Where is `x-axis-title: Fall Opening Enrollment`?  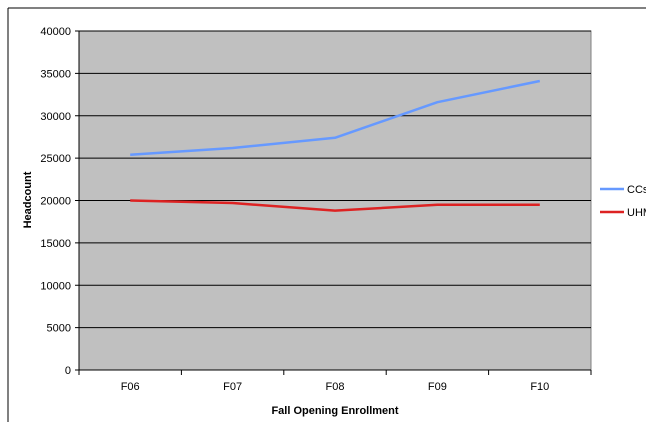
x-axis-title: Fall Opening Enrollment is located at coordinates (334, 411).